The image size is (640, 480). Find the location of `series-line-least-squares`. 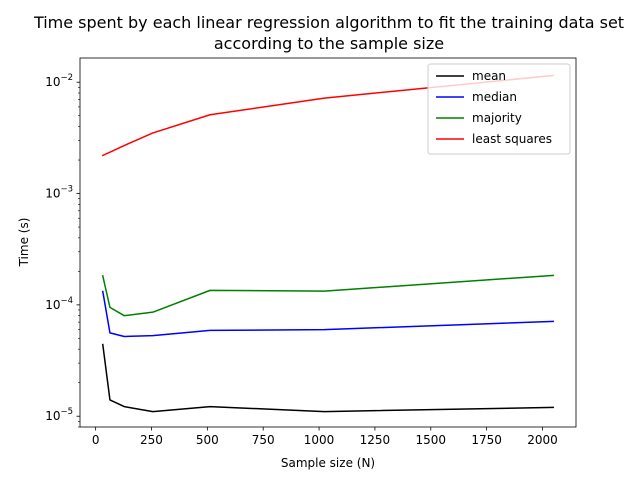

series-line-least-squares is located at coordinates (328, 115).